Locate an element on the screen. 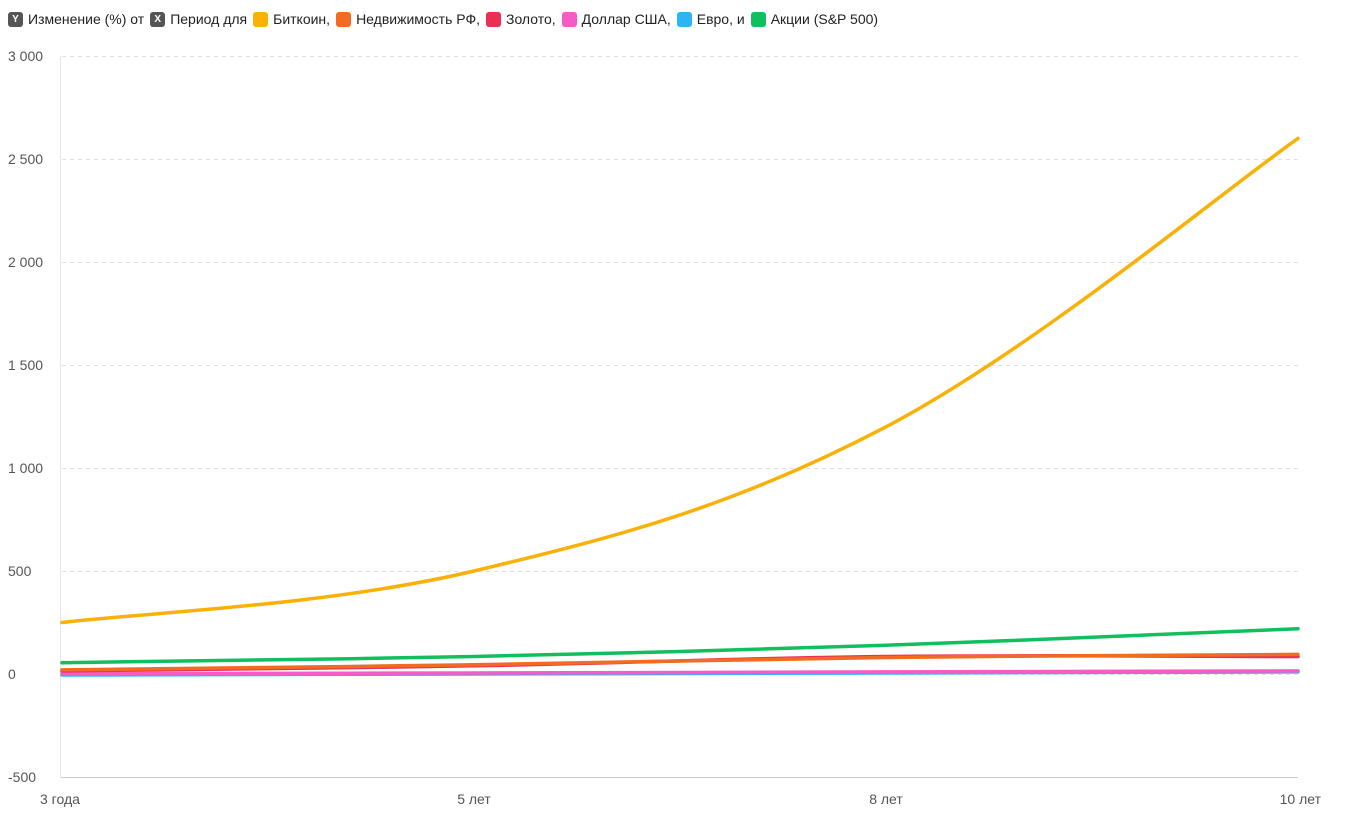 The height and width of the screenshot is (822, 1354). y-tick-label: 0 is located at coordinates (12, 674).